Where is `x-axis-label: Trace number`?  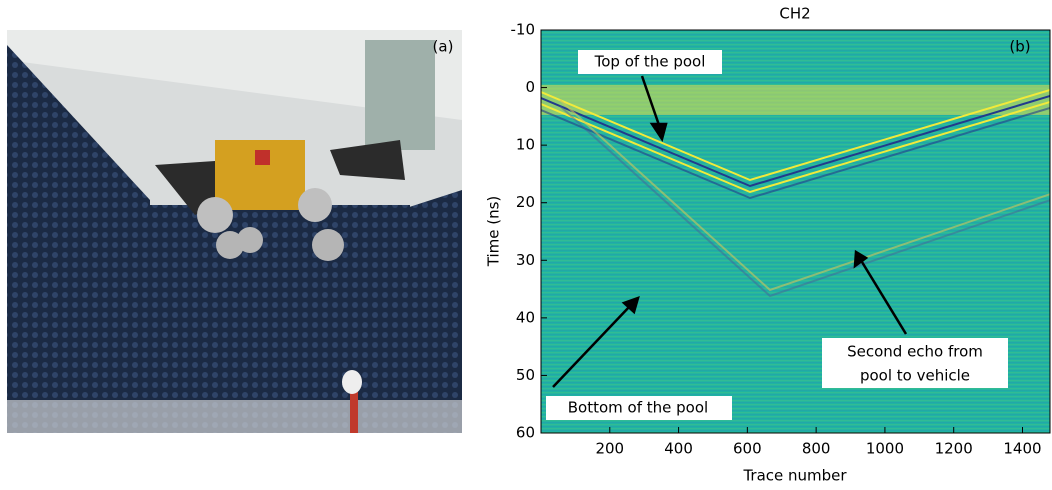 x-axis-label: Trace number is located at coordinates (794, 476).